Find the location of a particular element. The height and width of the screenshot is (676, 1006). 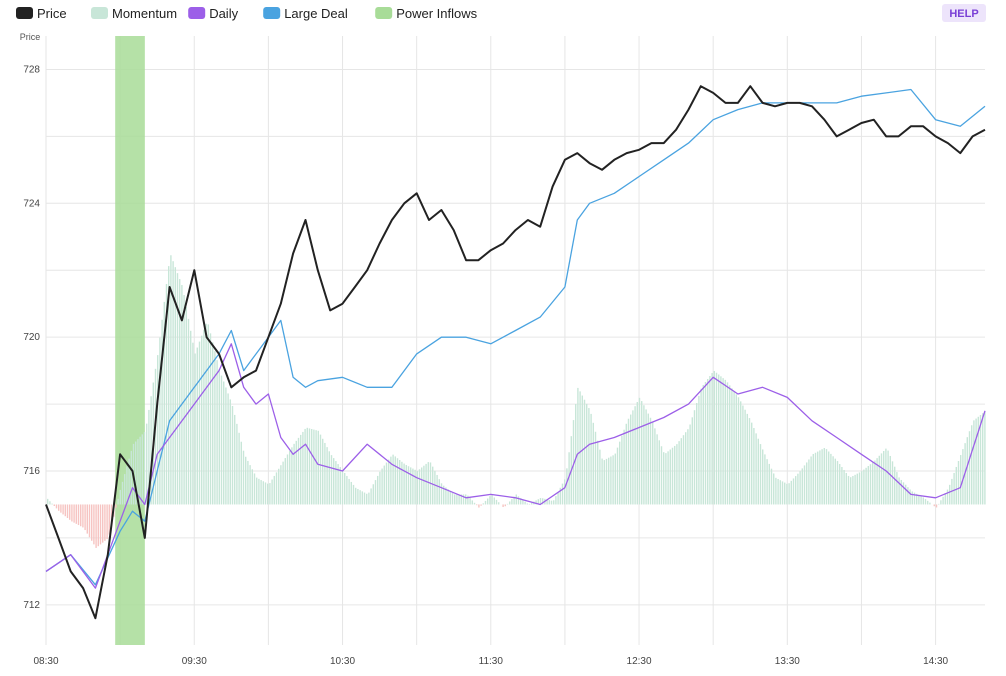

x-tick-label: 14:30 is located at coordinates (935, 661).